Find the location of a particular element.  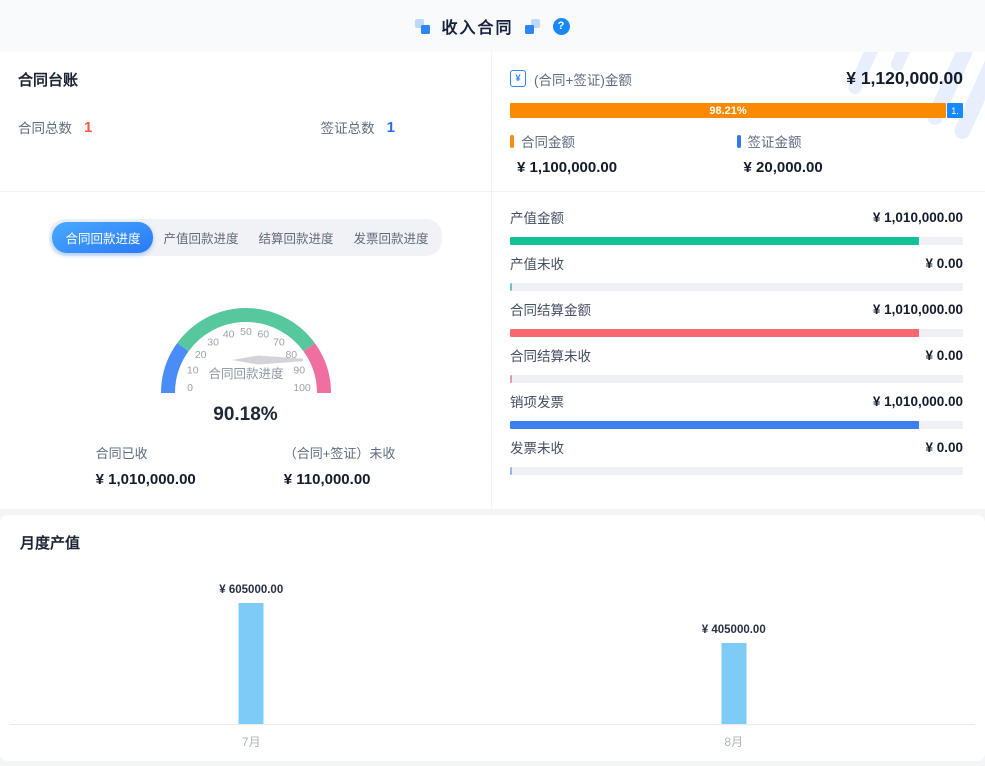

gauge-tick-label: 20 is located at coordinates (200, 355).